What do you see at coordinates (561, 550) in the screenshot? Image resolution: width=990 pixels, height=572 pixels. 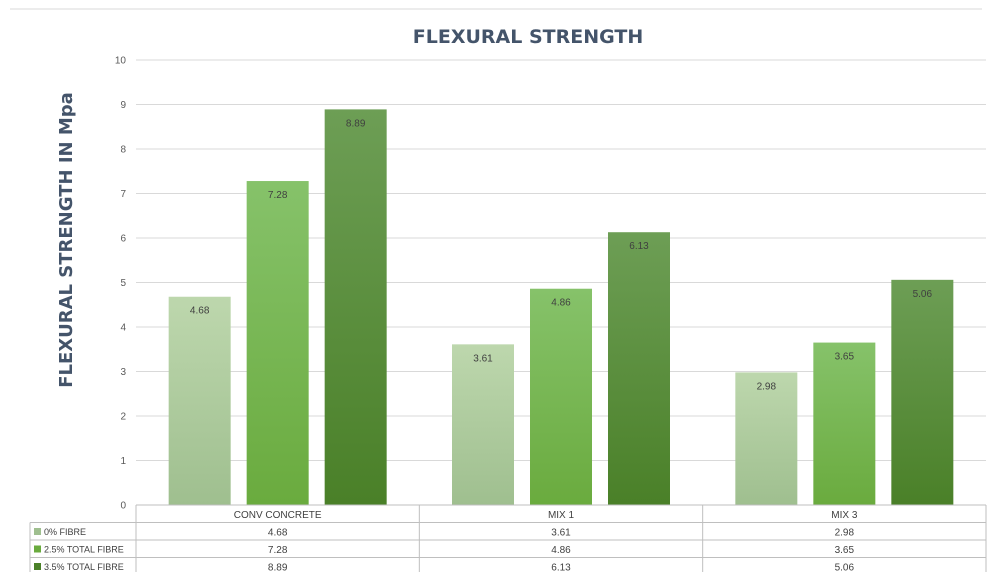 I see `table-cell-value: 4.86` at bounding box center [561, 550].